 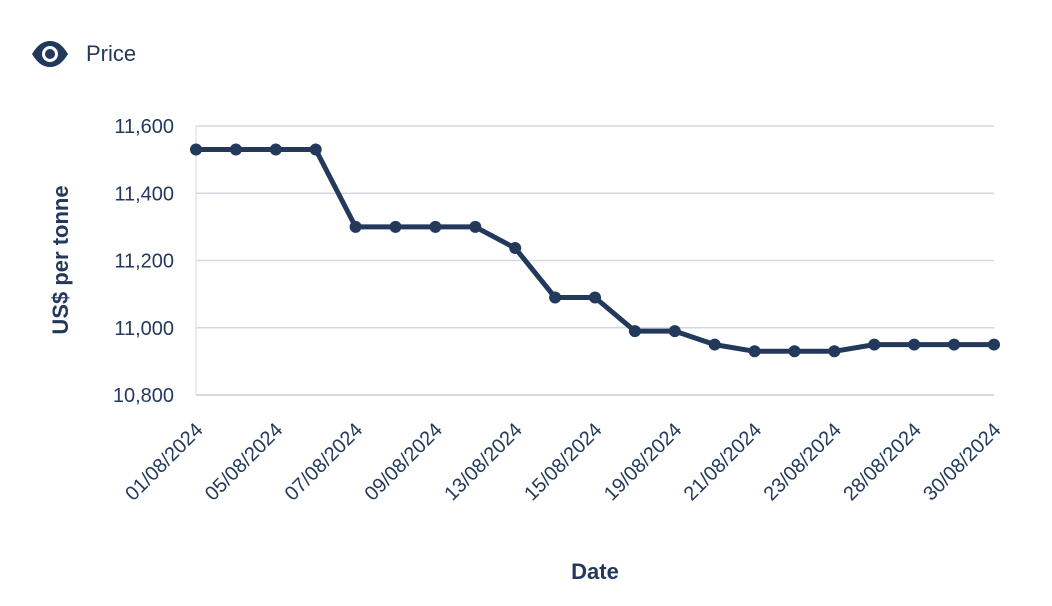 I want to click on eye-icon, so click(x=50, y=54).